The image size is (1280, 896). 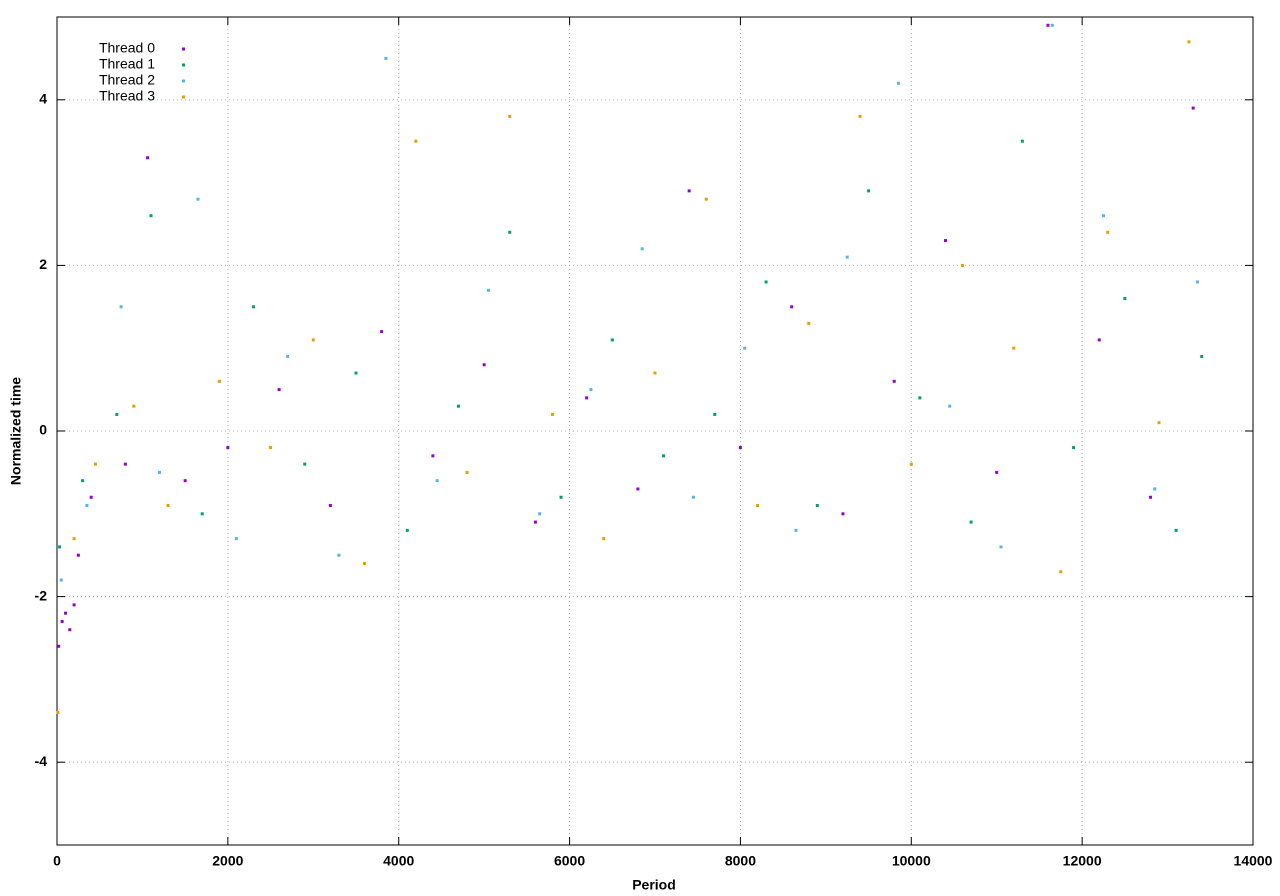 I want to click on y-tick-label: -2, so click(x=41, y=595).